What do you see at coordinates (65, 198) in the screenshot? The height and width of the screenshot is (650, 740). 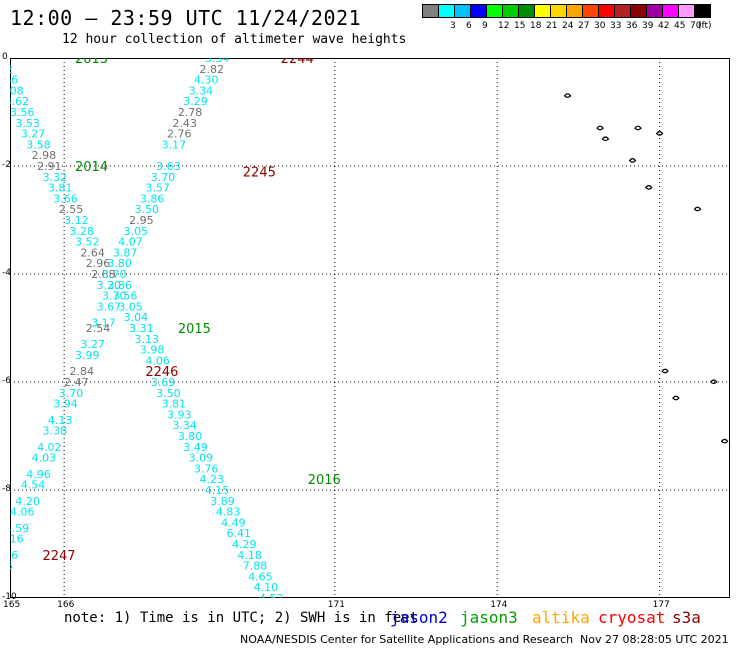 I see `wave-height-label: 3.66` at bounding box center [65, 198].